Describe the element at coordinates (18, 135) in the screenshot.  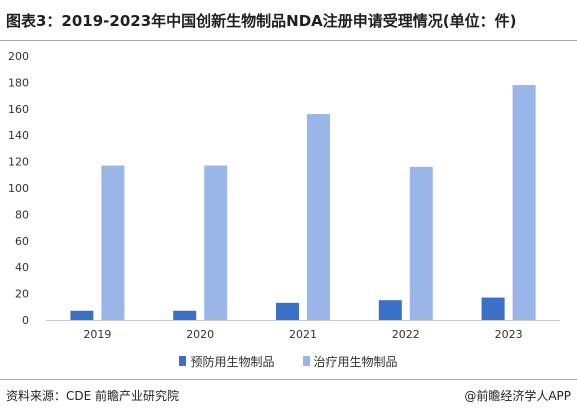
I see `y-tick-label: 140` at that location.